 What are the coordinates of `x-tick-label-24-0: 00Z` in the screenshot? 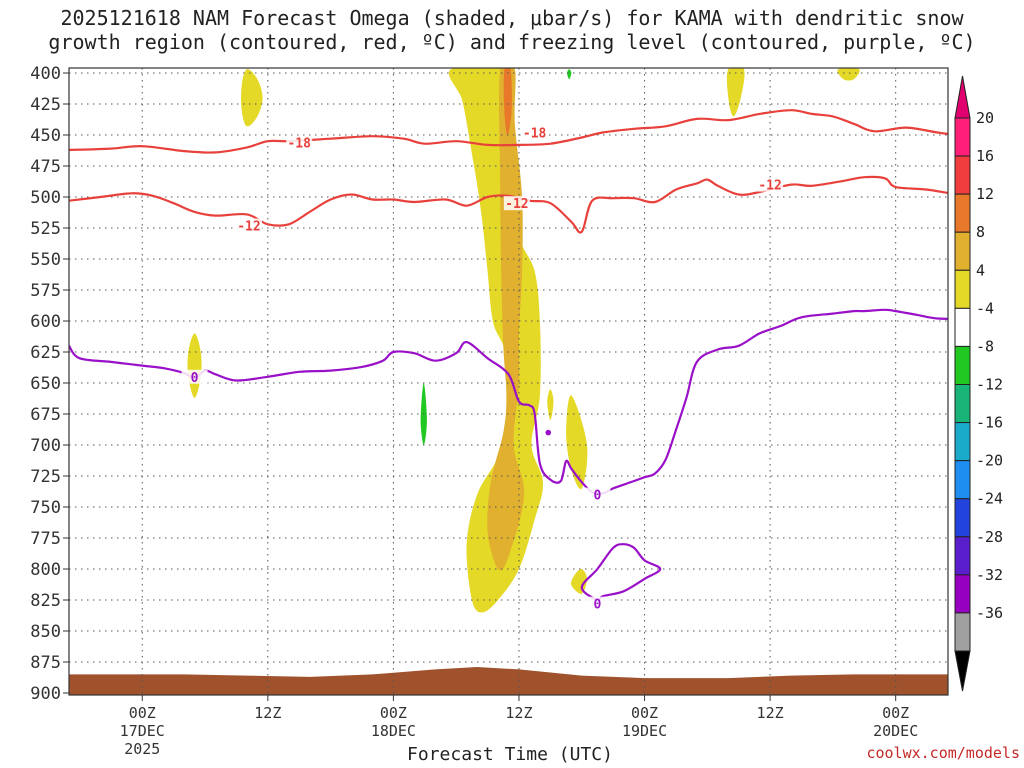 It's located at (393, 713).